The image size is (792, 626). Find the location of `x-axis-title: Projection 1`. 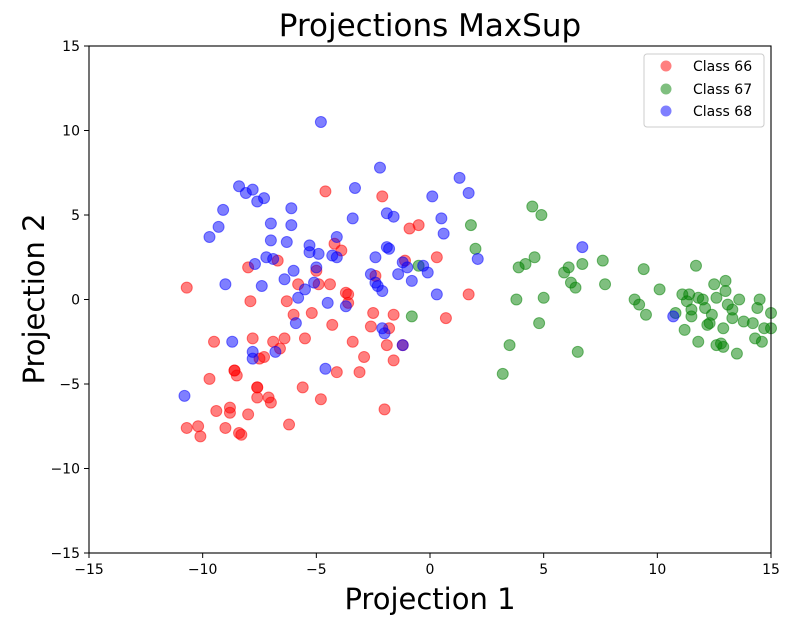

x-axis-title: Projection 1 is located at coordinates (429, 599).